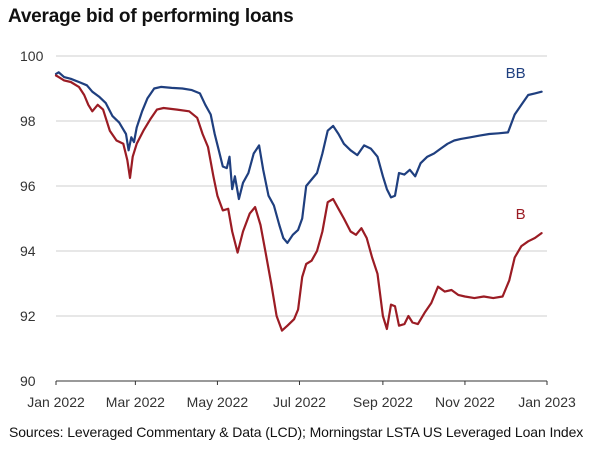  I want to click on x-tick-label: Mar 2022, so click(135, 402).